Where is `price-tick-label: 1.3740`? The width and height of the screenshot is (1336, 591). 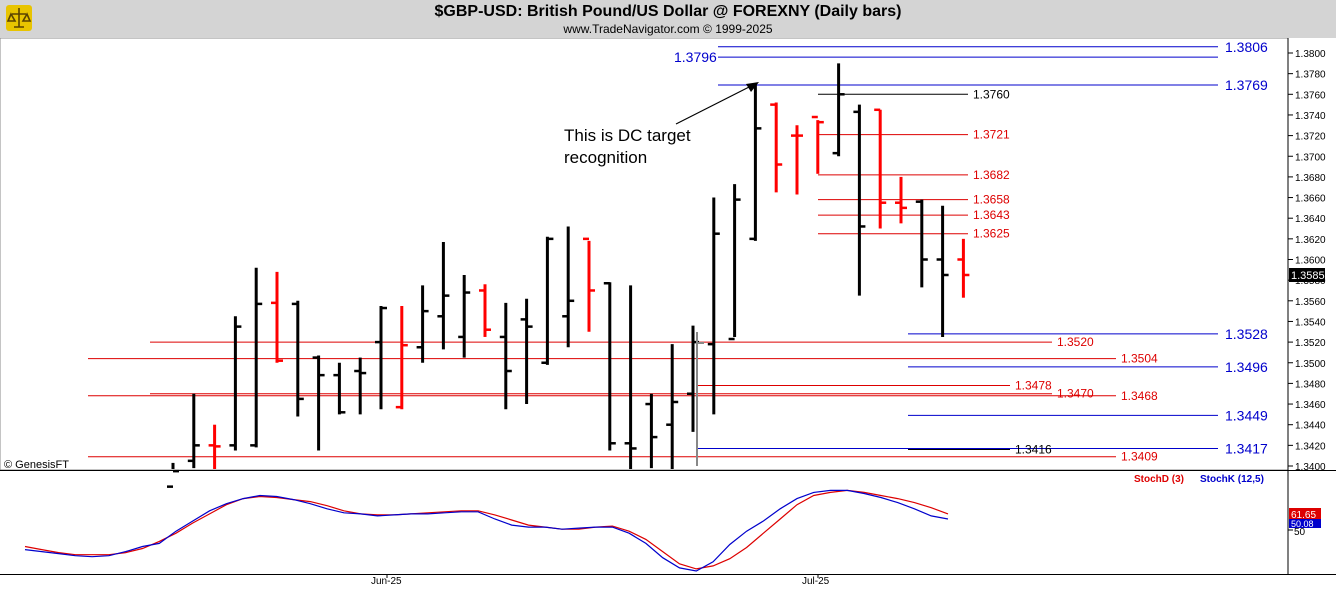
price-tick-label: 1.3740 is located at coordinates (1310, 116).